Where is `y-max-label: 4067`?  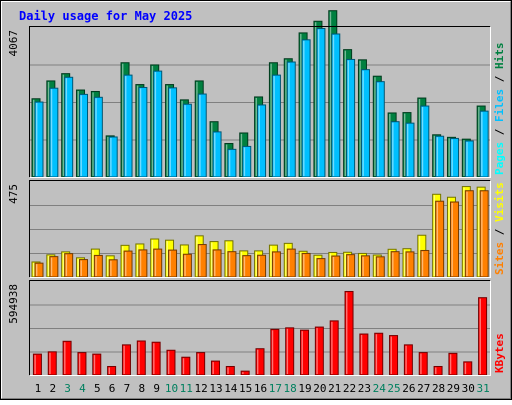
y-max-label: 4067 is located at coordinates (13, 43).